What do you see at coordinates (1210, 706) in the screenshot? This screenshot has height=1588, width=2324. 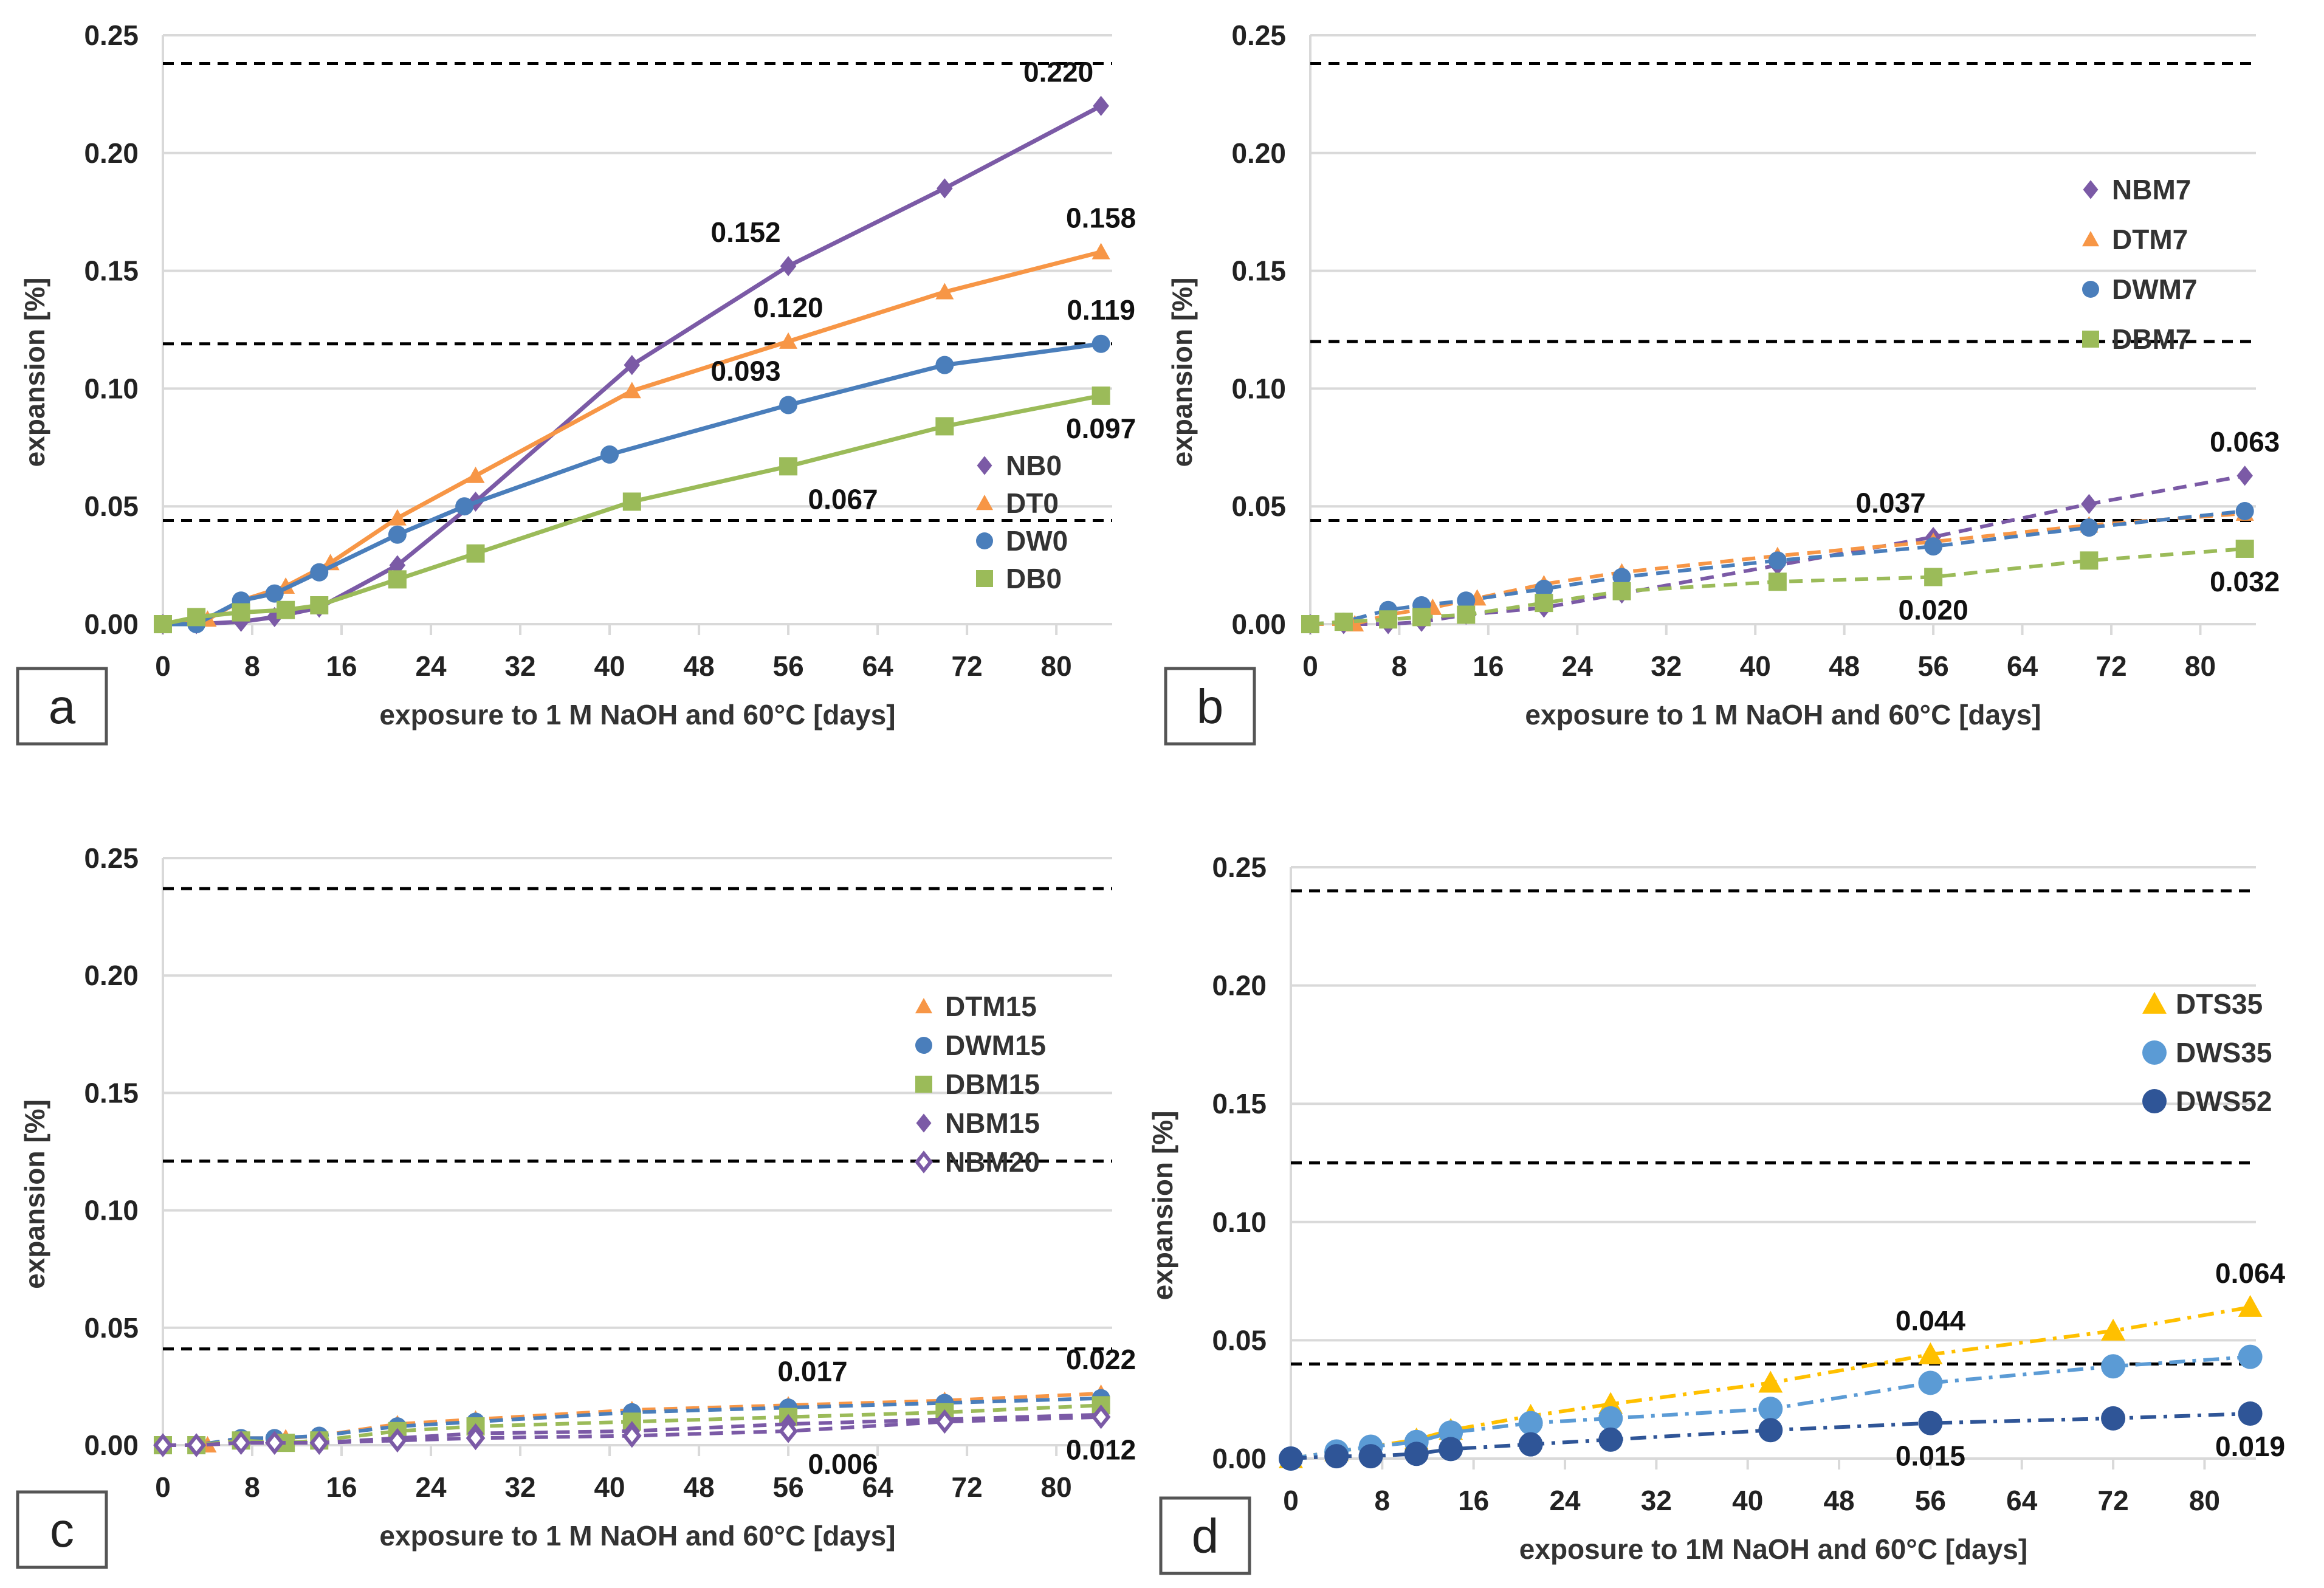 I see `panel-label: b` at bounding box center [1210, 706].